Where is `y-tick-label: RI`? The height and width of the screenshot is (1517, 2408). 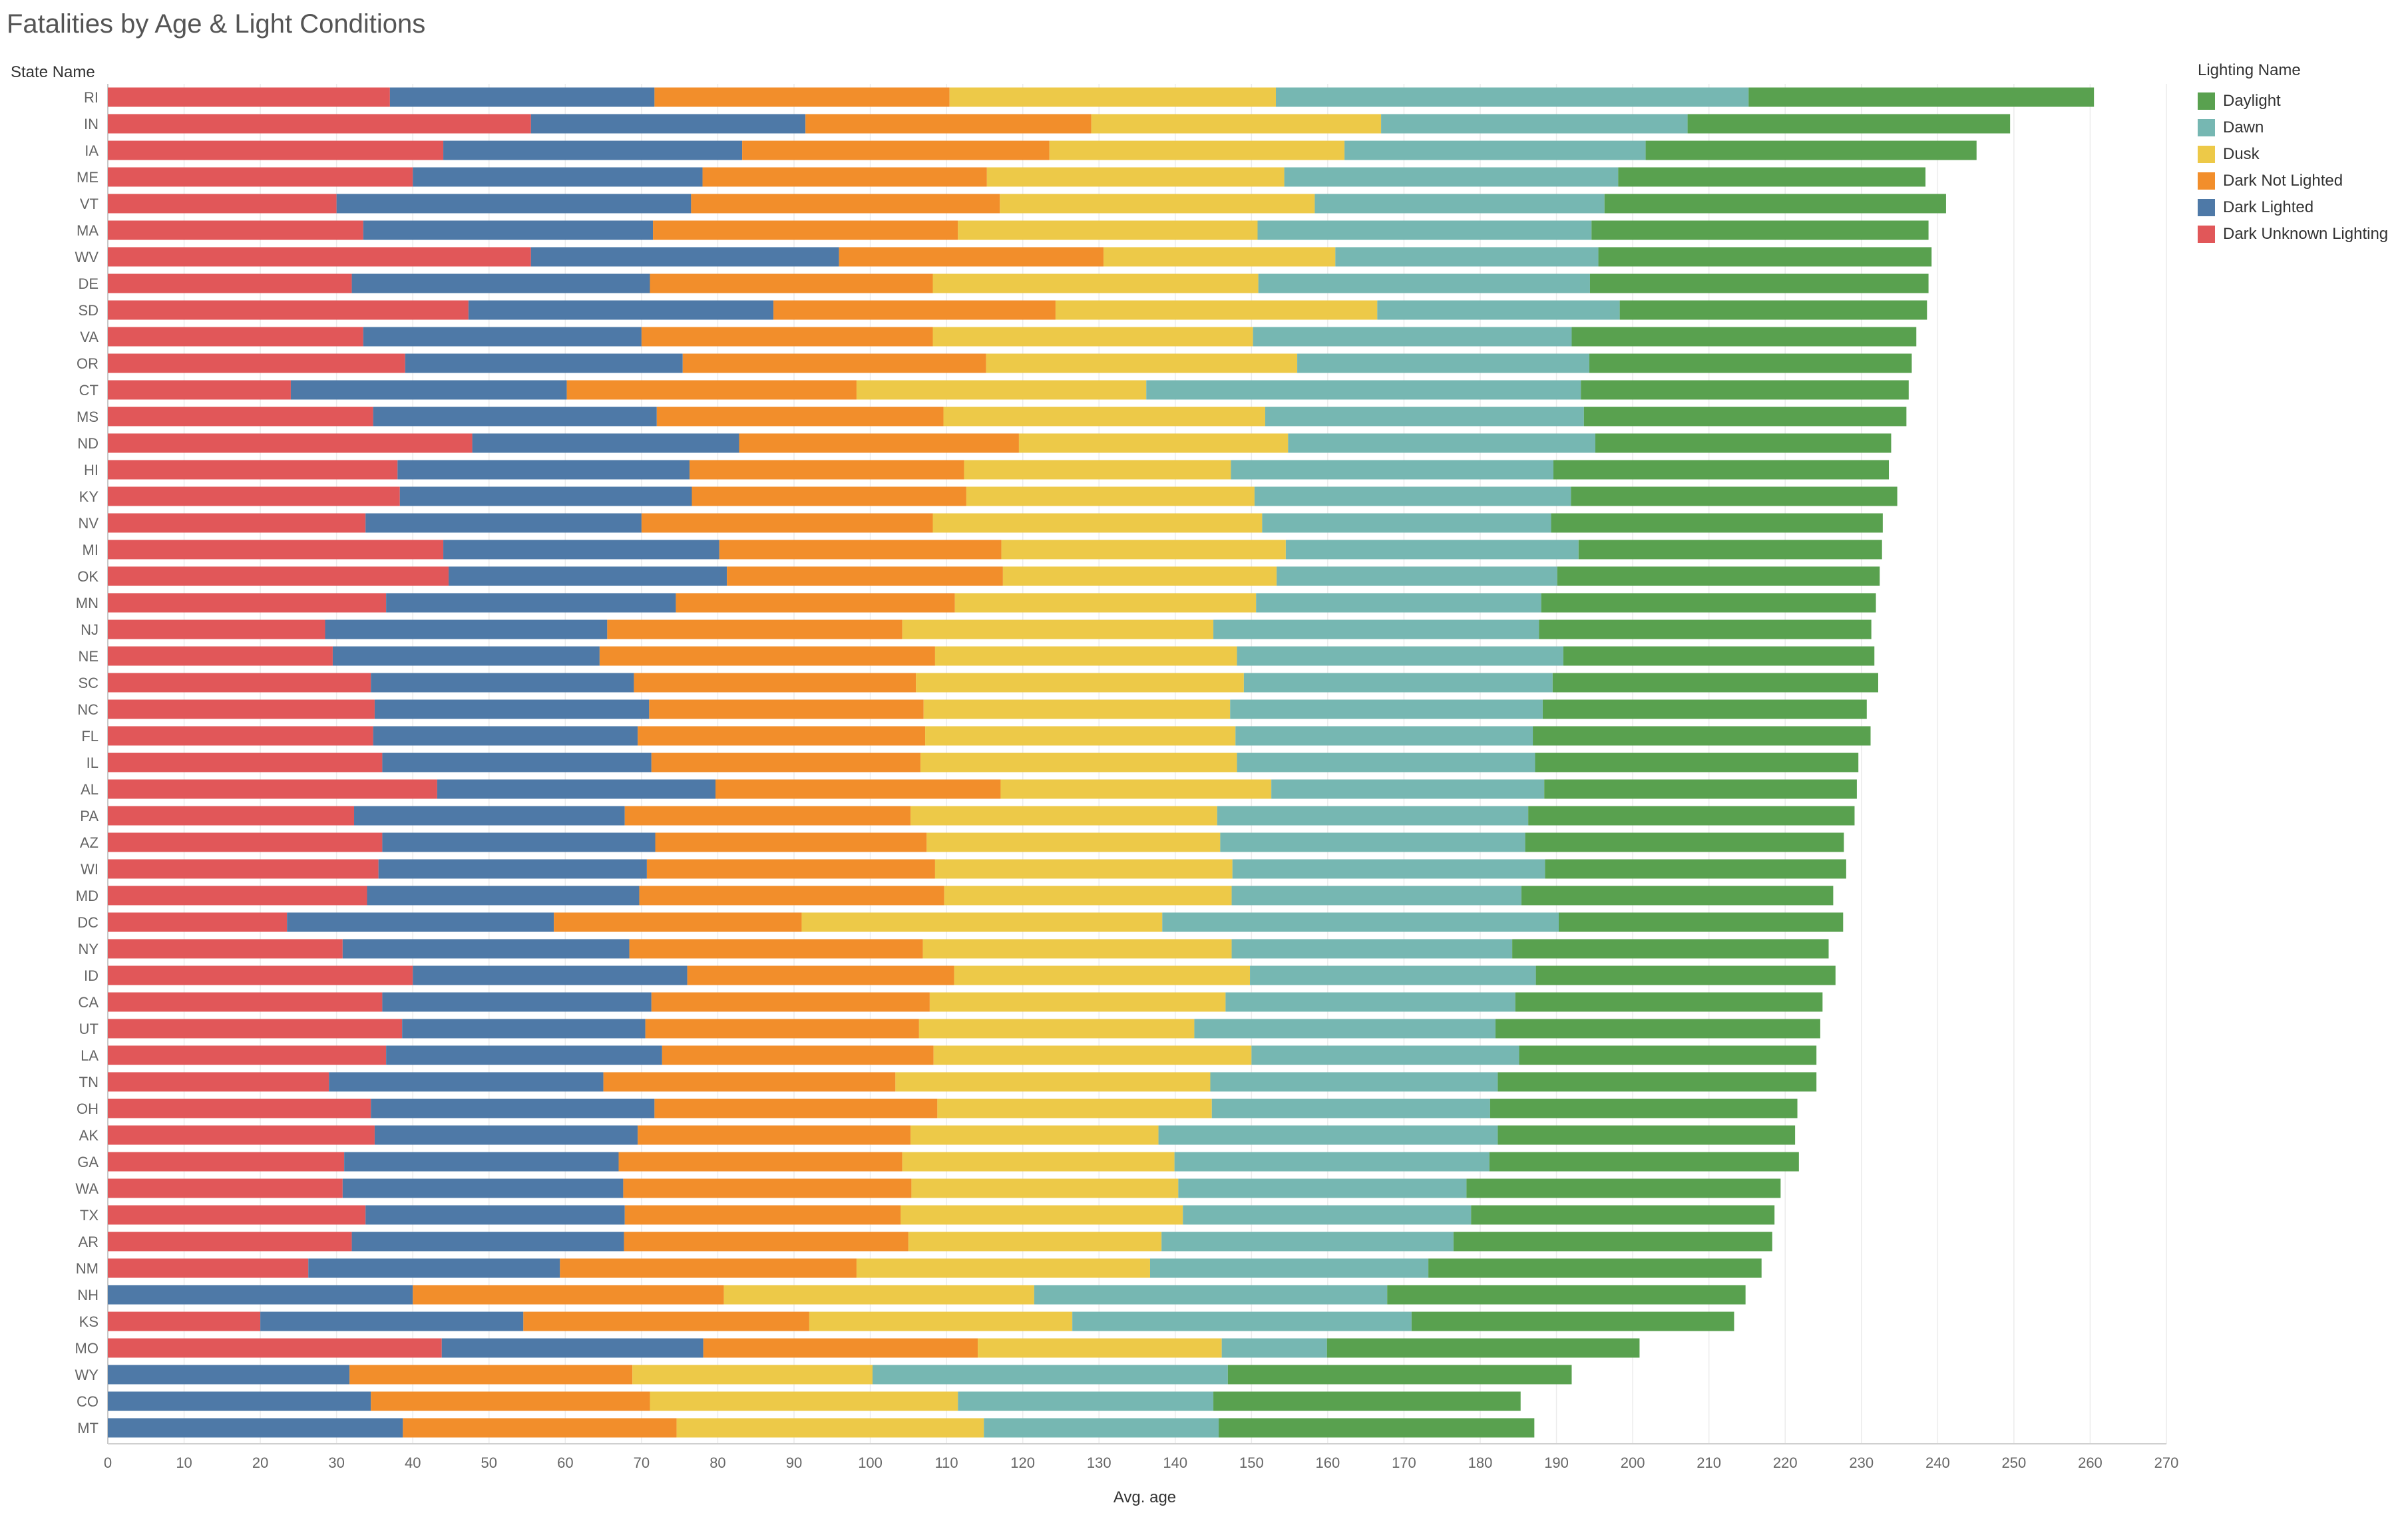 y-tick-label: RI is located at coordinates (91, 97).